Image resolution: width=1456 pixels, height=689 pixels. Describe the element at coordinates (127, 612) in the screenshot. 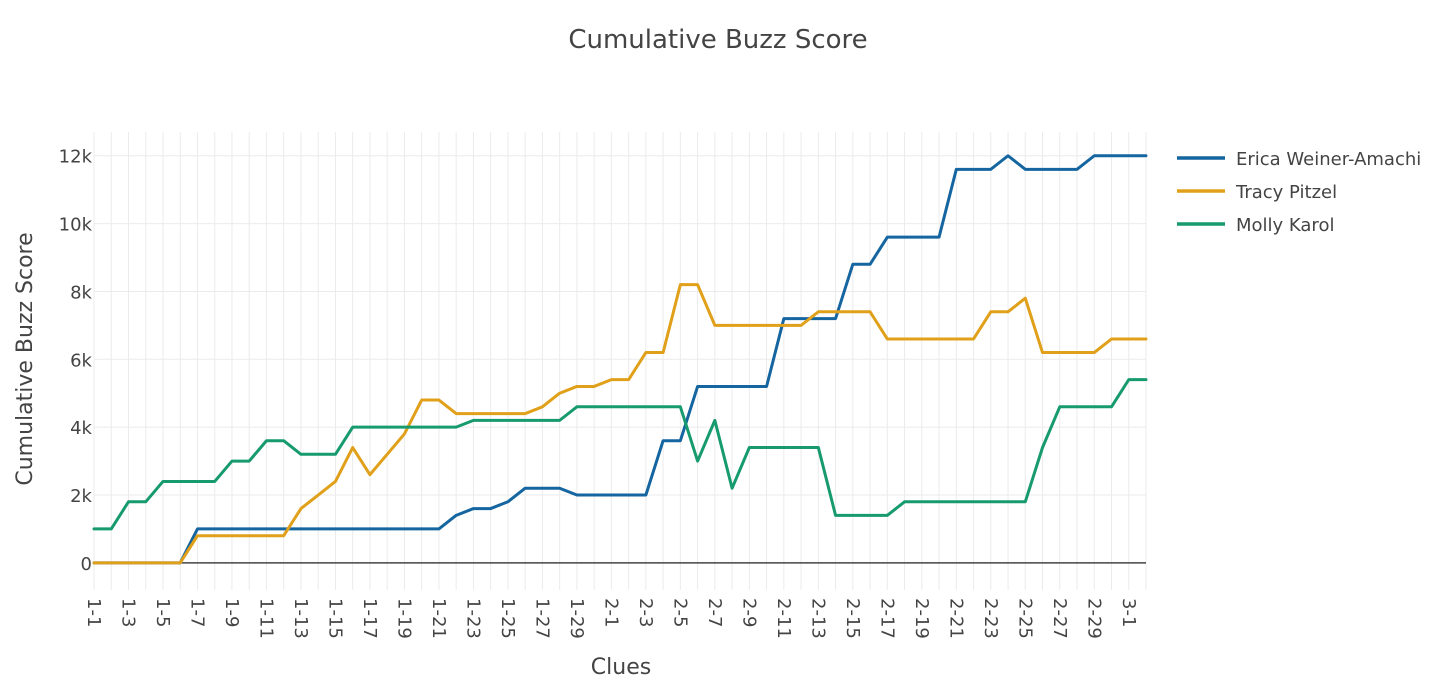

I see `x-tick-label: 1-3` at that location.